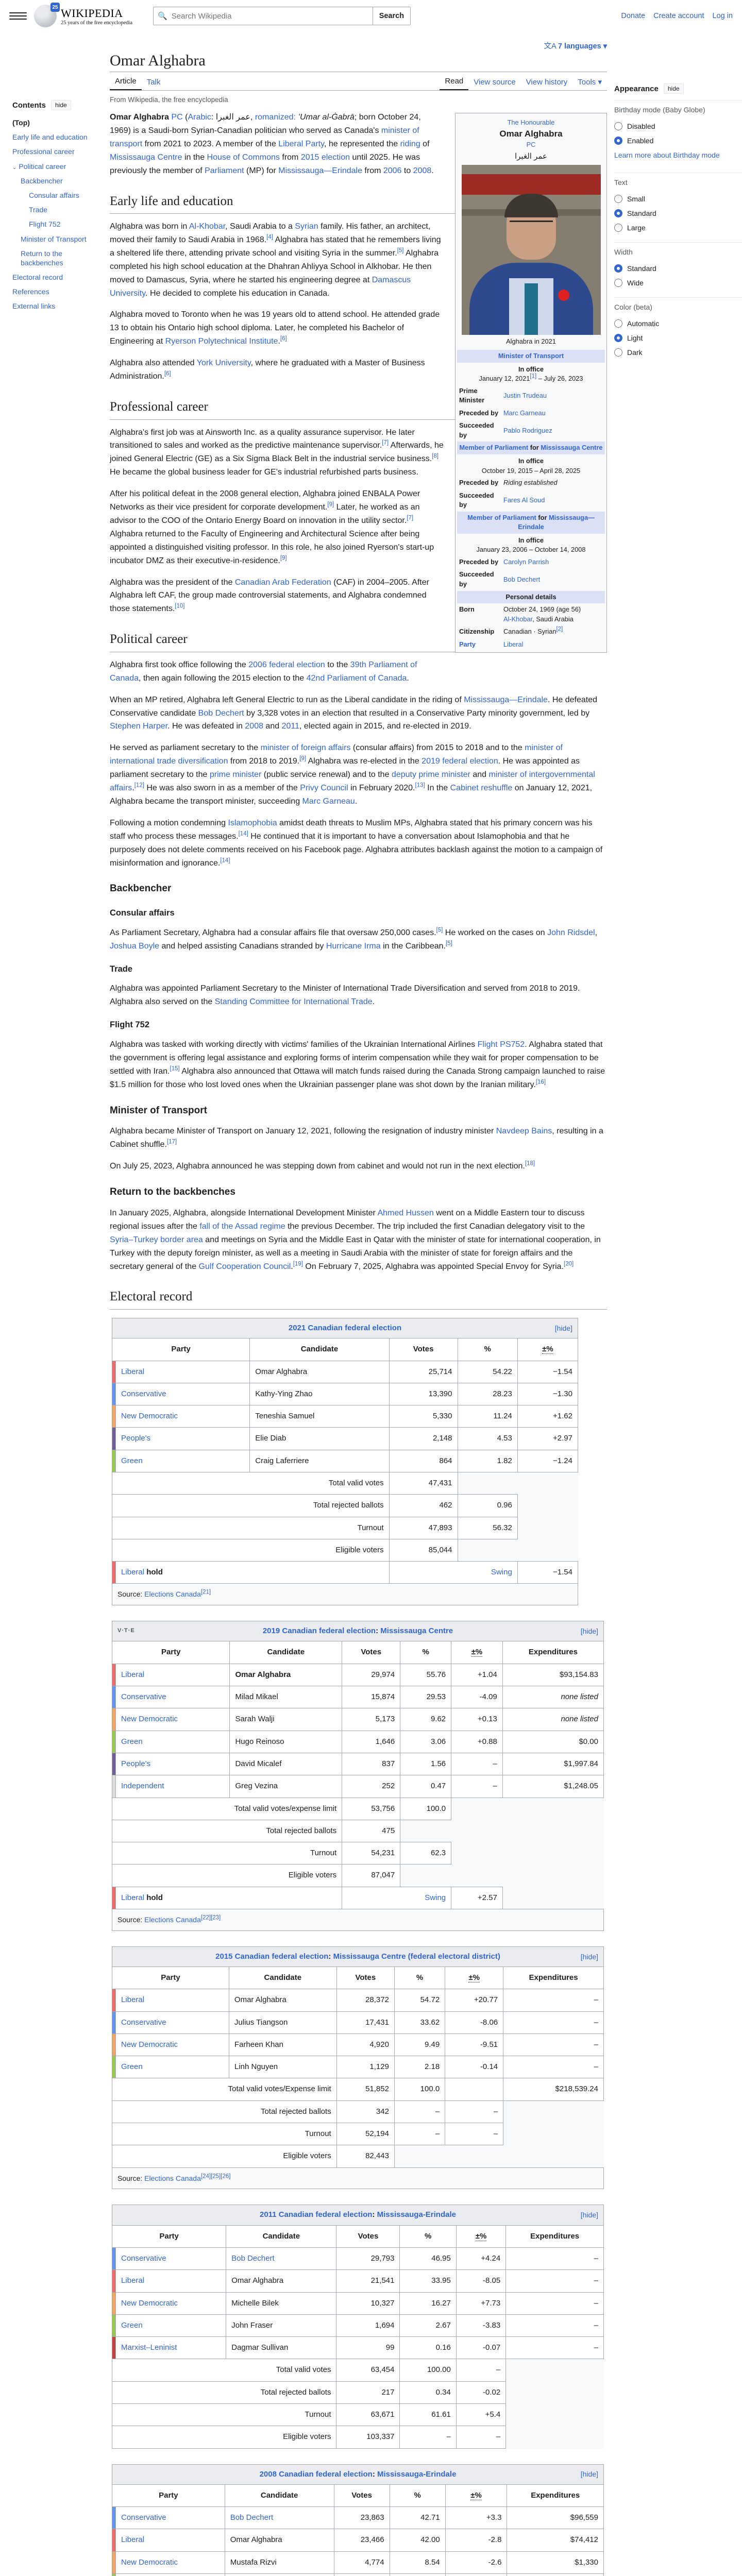  What do you see at coordinates (177, 117) in the screenshot?
I see `link: PC` at bounding box center [177, 117].